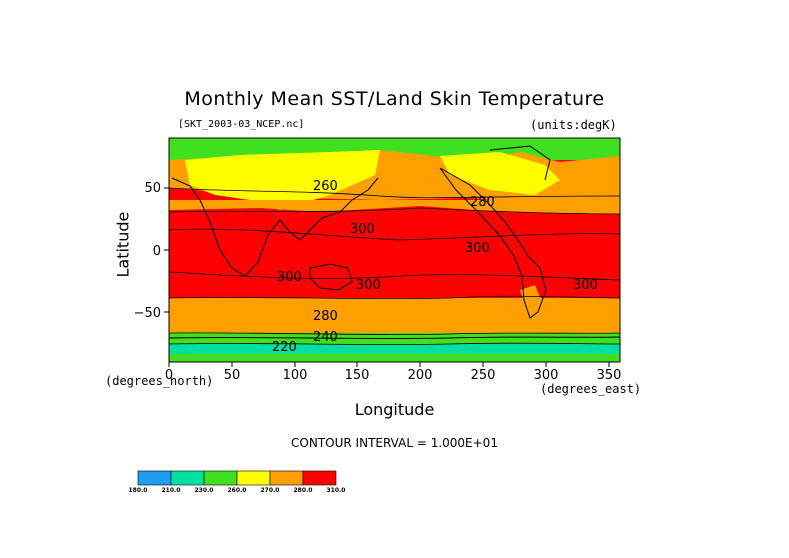  Describe the element at coordinates (520, 163) in the screenshot. I see `coastline-greenland` at that location.